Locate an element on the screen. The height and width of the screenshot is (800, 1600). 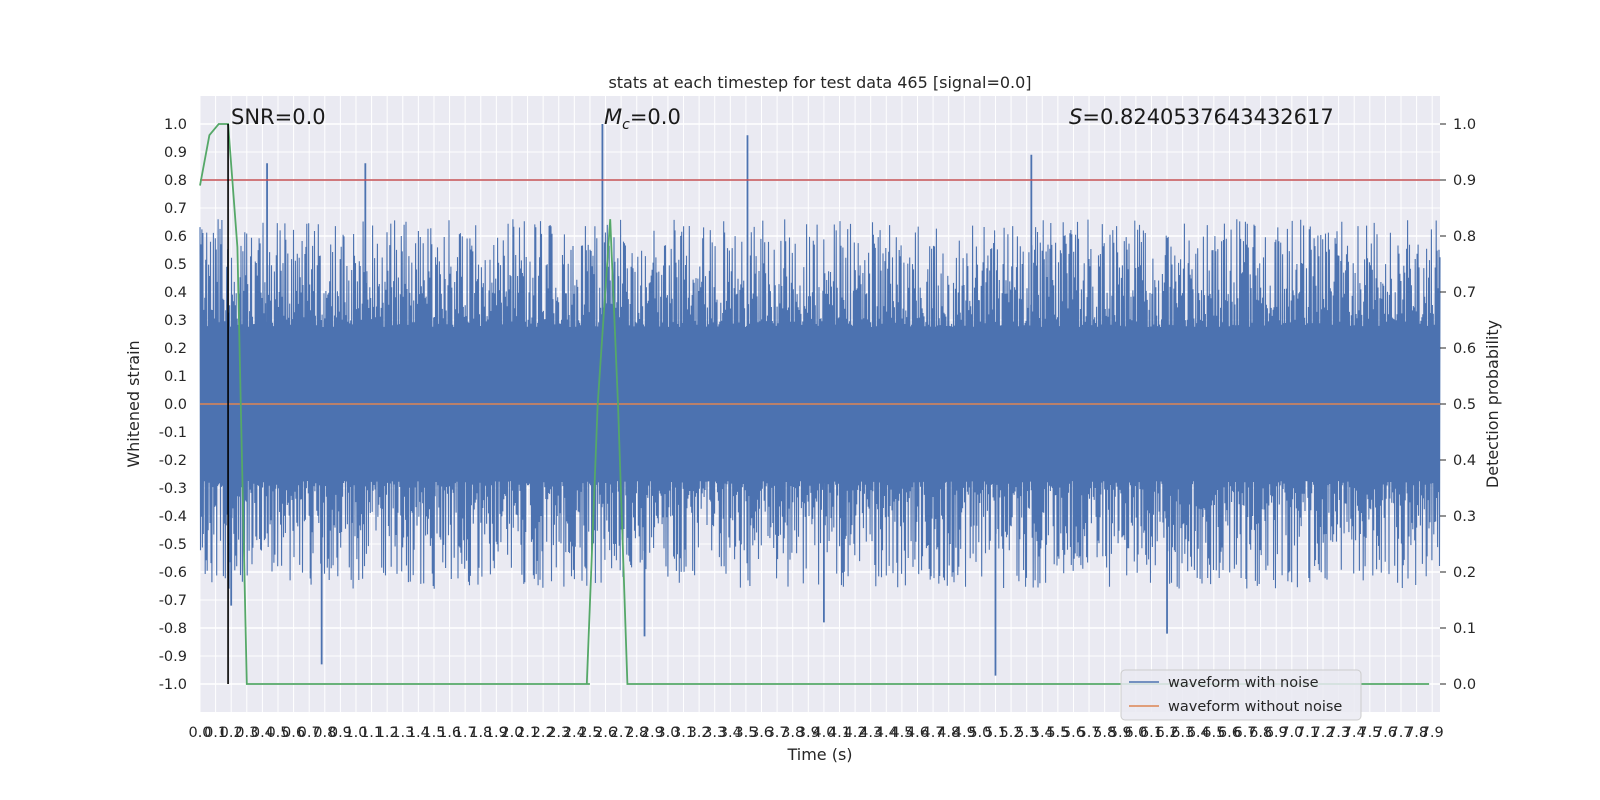
x-tick-label: 0.6 is located at coordinates (293, 733).